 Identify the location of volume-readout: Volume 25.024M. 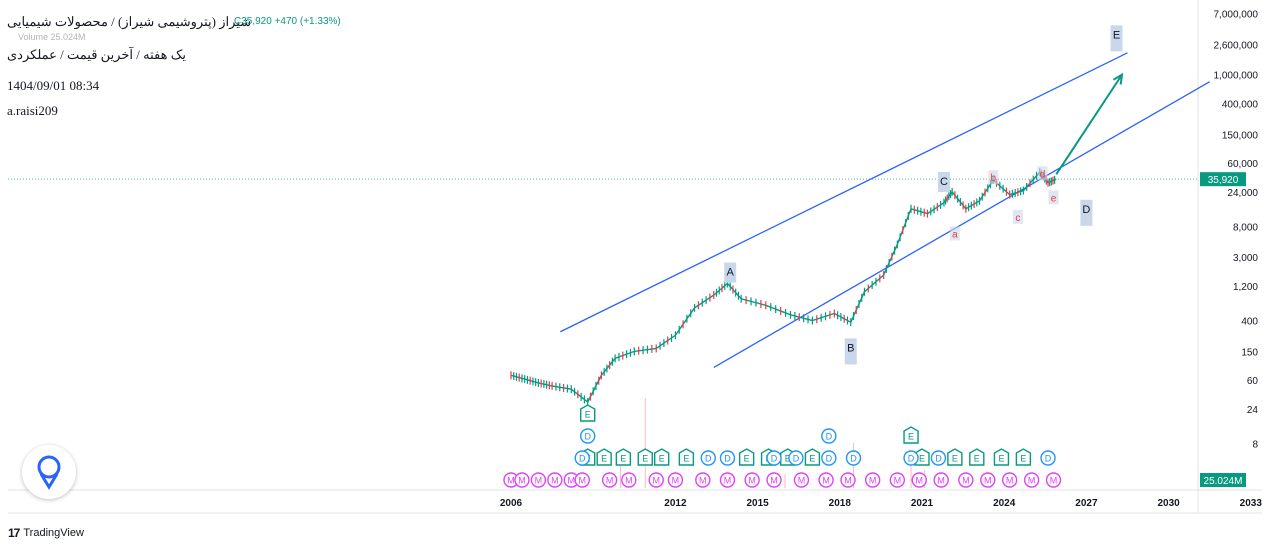
(52, 37).